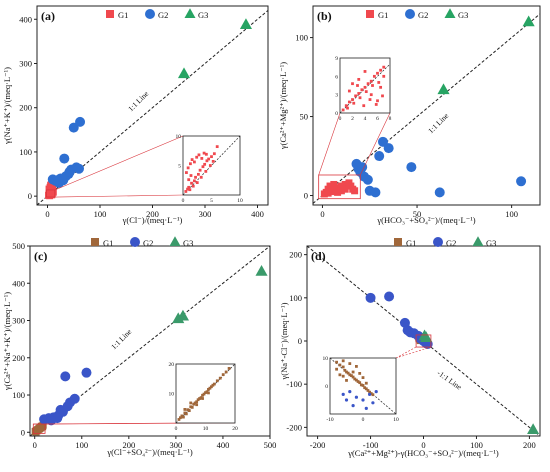 Image resolution: width=550 pixels, height=472 pixels. I want to click on x-tick-label: 0, so click(47, 214).